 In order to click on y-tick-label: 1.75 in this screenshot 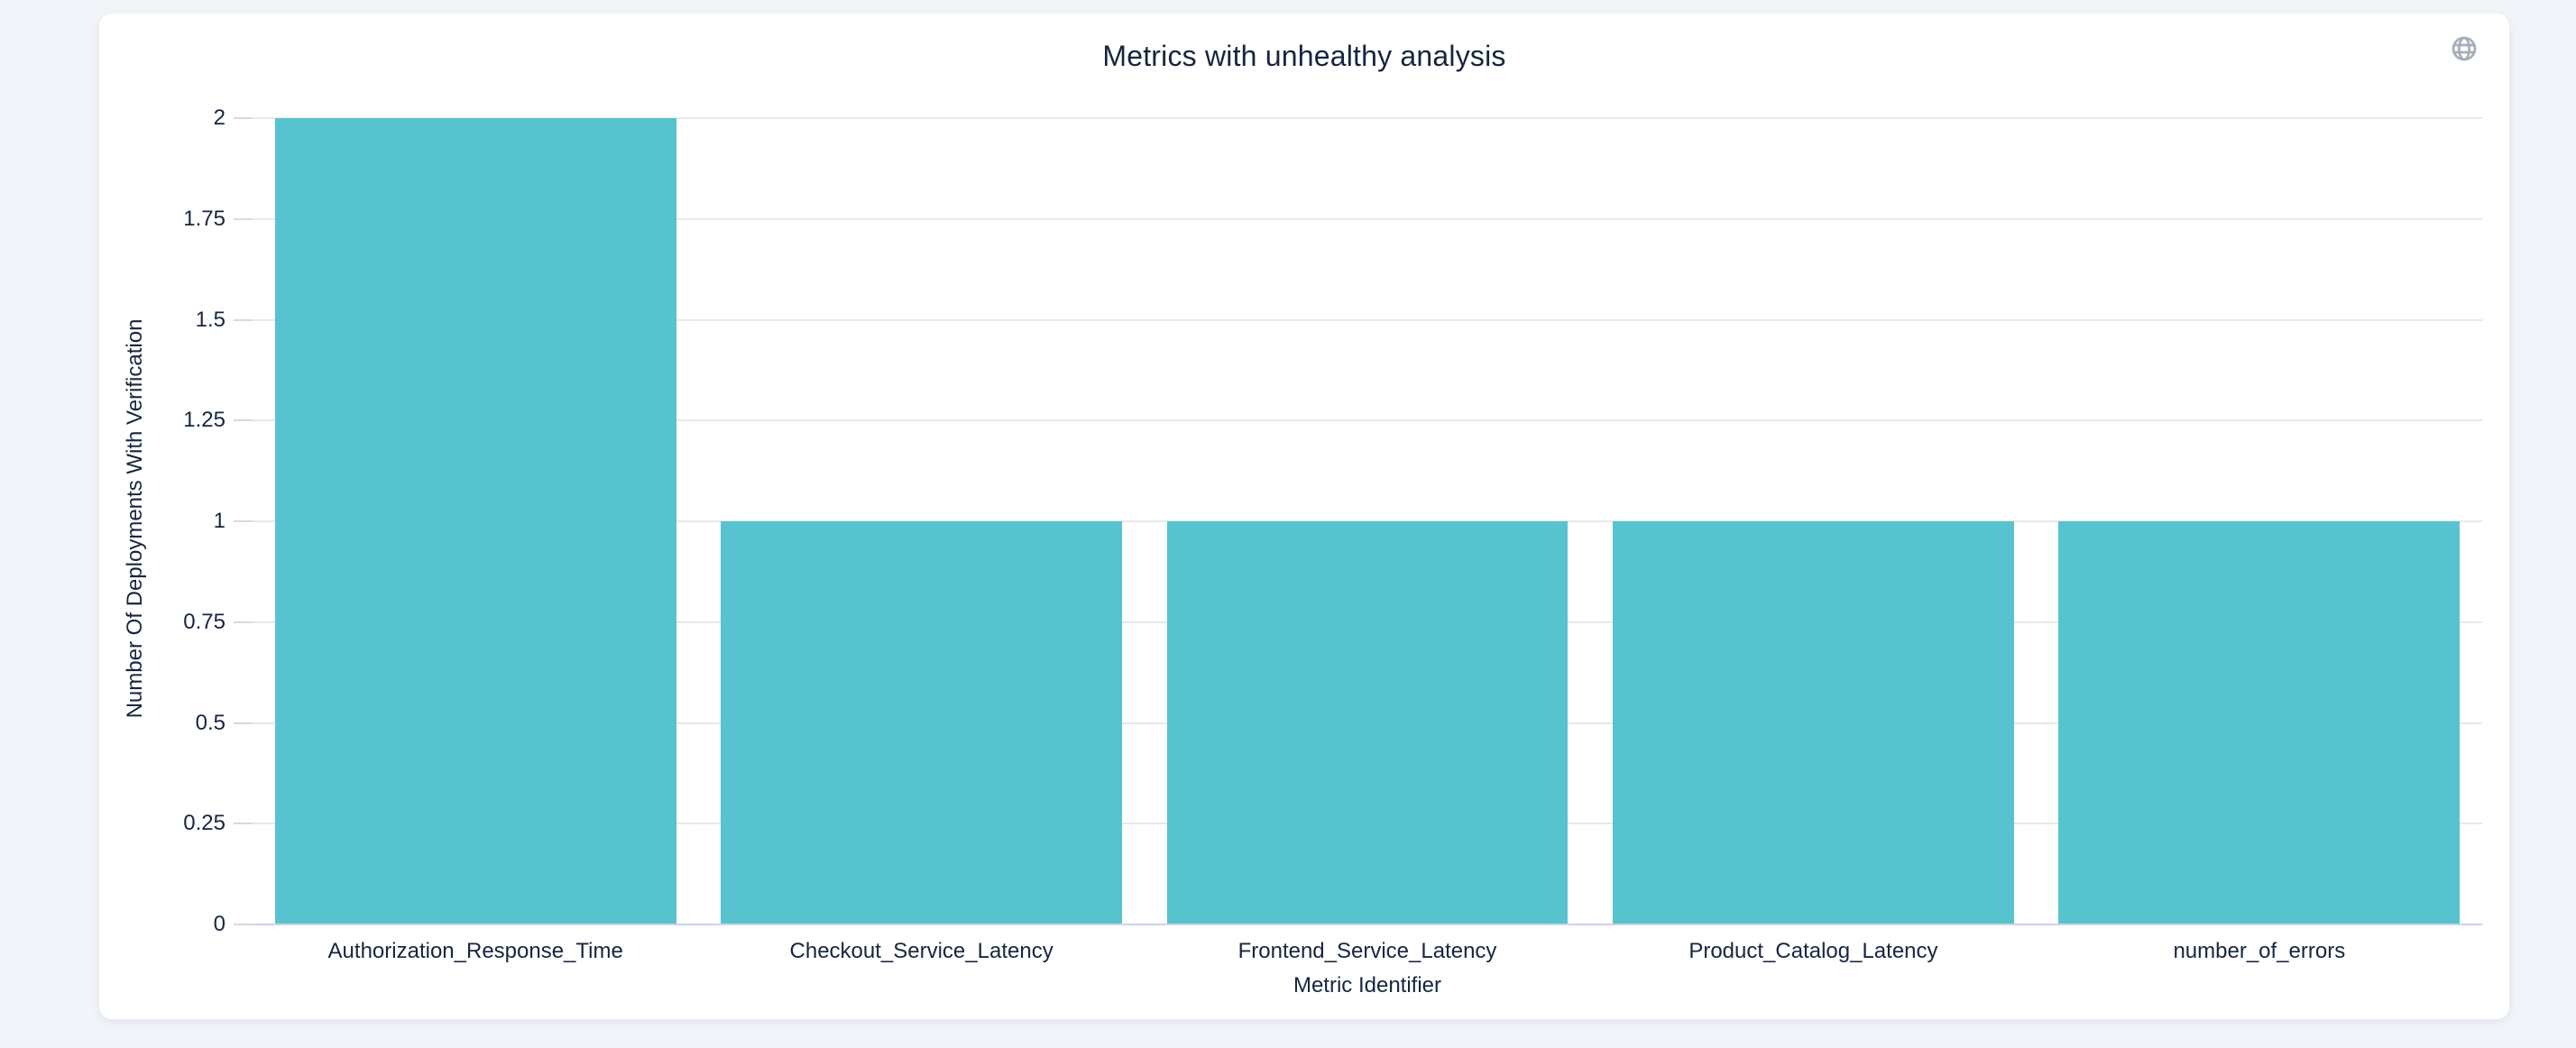, I will do `click(204, 219)`.